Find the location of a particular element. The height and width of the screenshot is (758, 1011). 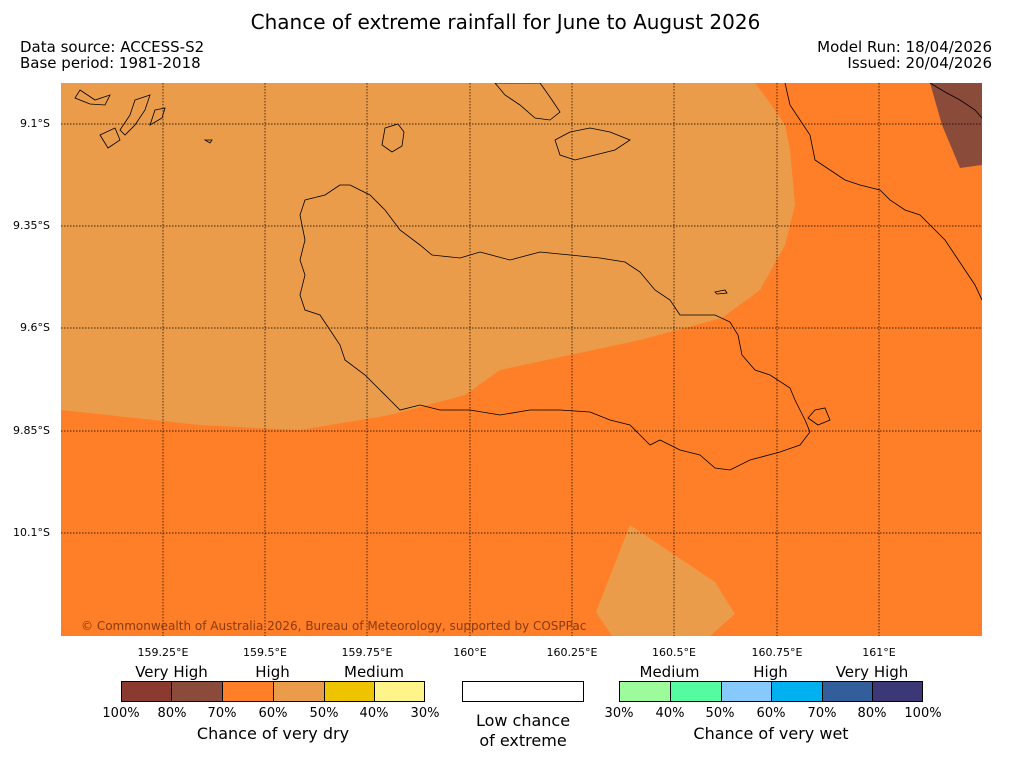

model-run-text: Model Run: 18/04/2026 is located at coordinates (904, 47).